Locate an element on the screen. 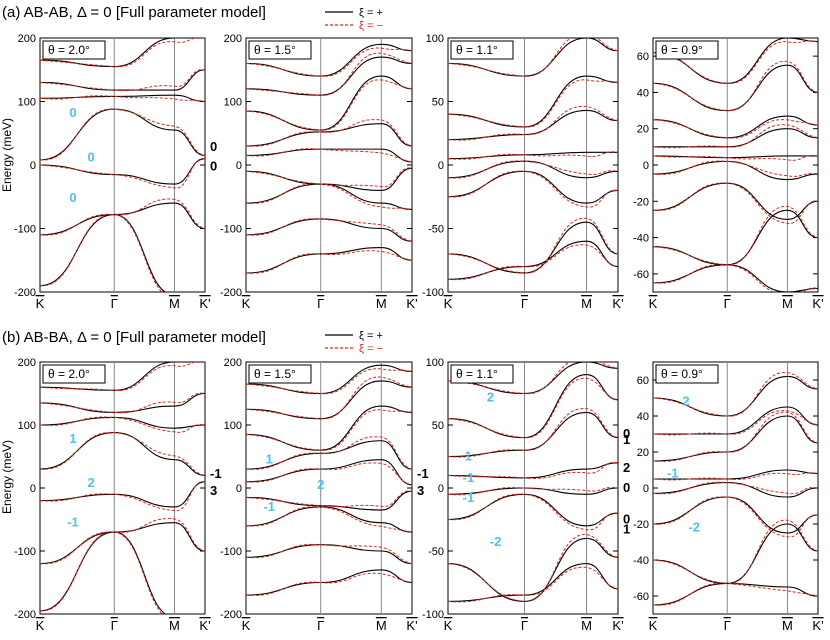 The height and width of the screenshot is (640, 830). legend-minus-label: ξ = − is located at coordinates (371, 26).